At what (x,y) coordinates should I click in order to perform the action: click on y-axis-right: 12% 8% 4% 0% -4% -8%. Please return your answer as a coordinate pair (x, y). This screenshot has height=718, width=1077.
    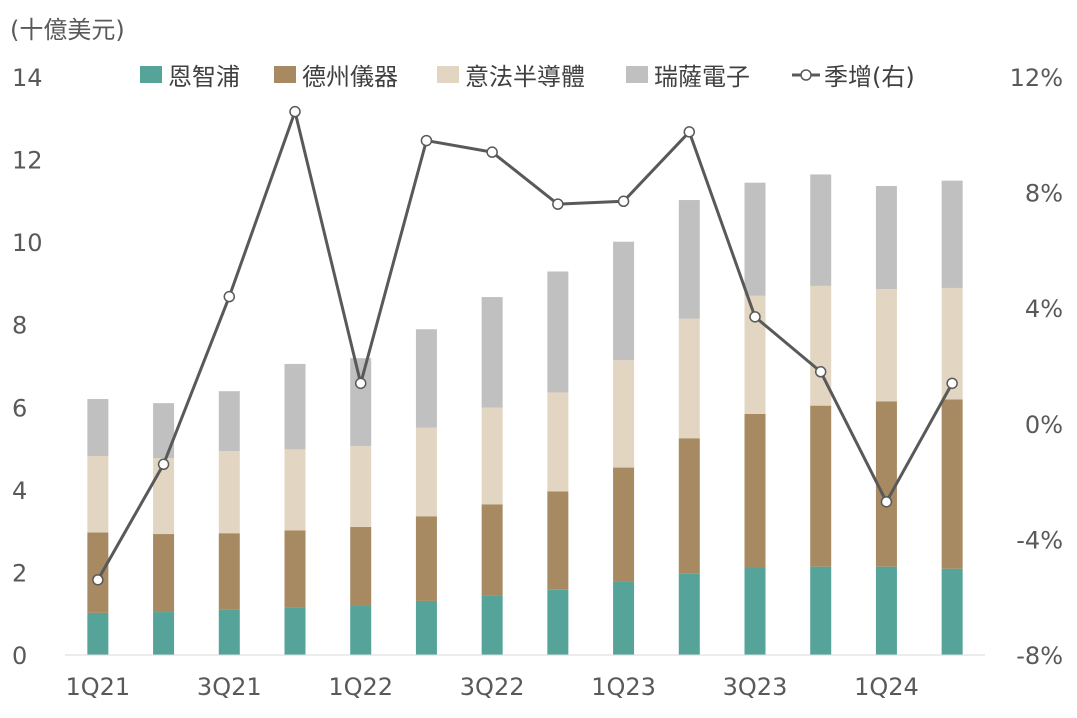
    Looking at the image, I should click on (1036, 367).